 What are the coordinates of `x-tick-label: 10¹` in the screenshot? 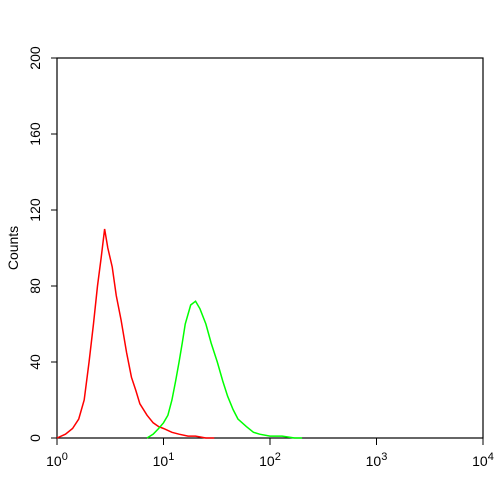 It's located at (164, 460).